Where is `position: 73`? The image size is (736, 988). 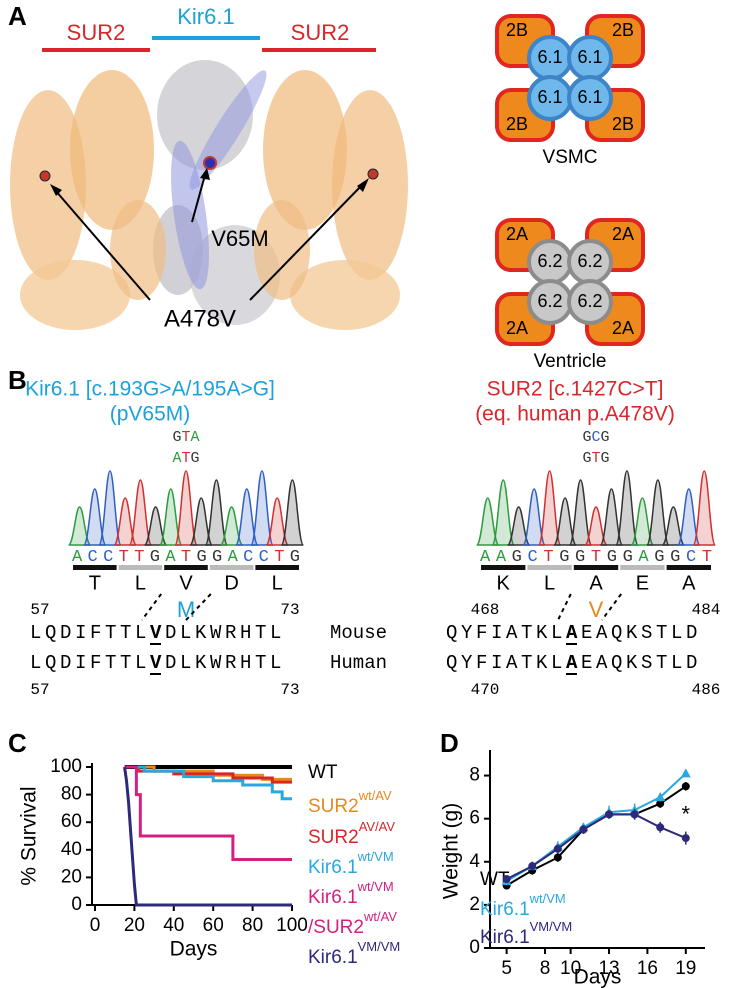
position: 73 is located at coordinates (289, 690).